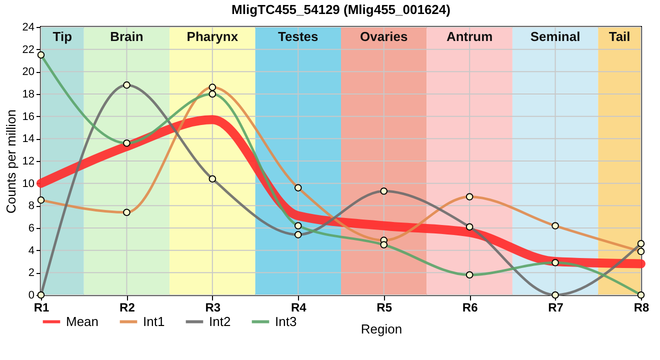  Describe the element at coordinates (10, 161) in the screenshot. I see `y-axis-title: Counts per million` at that location.